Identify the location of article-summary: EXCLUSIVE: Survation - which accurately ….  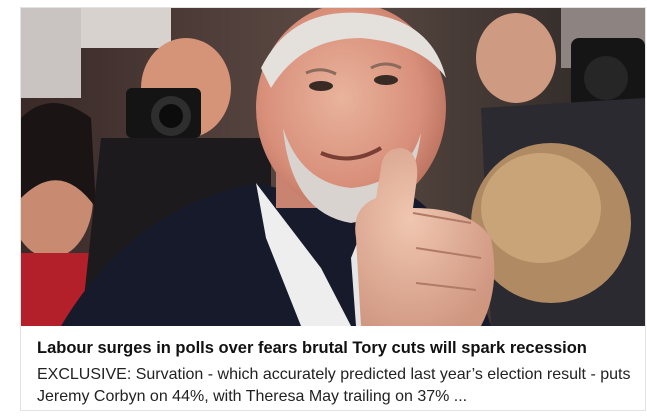
(334, 385).